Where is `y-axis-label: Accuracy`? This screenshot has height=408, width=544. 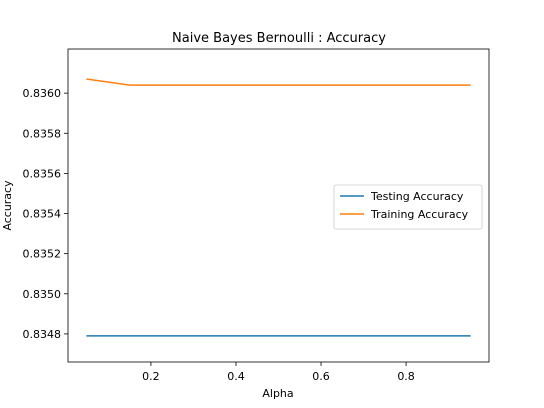 y-axis-label: Accuracy is located at coordinates (7, 205).